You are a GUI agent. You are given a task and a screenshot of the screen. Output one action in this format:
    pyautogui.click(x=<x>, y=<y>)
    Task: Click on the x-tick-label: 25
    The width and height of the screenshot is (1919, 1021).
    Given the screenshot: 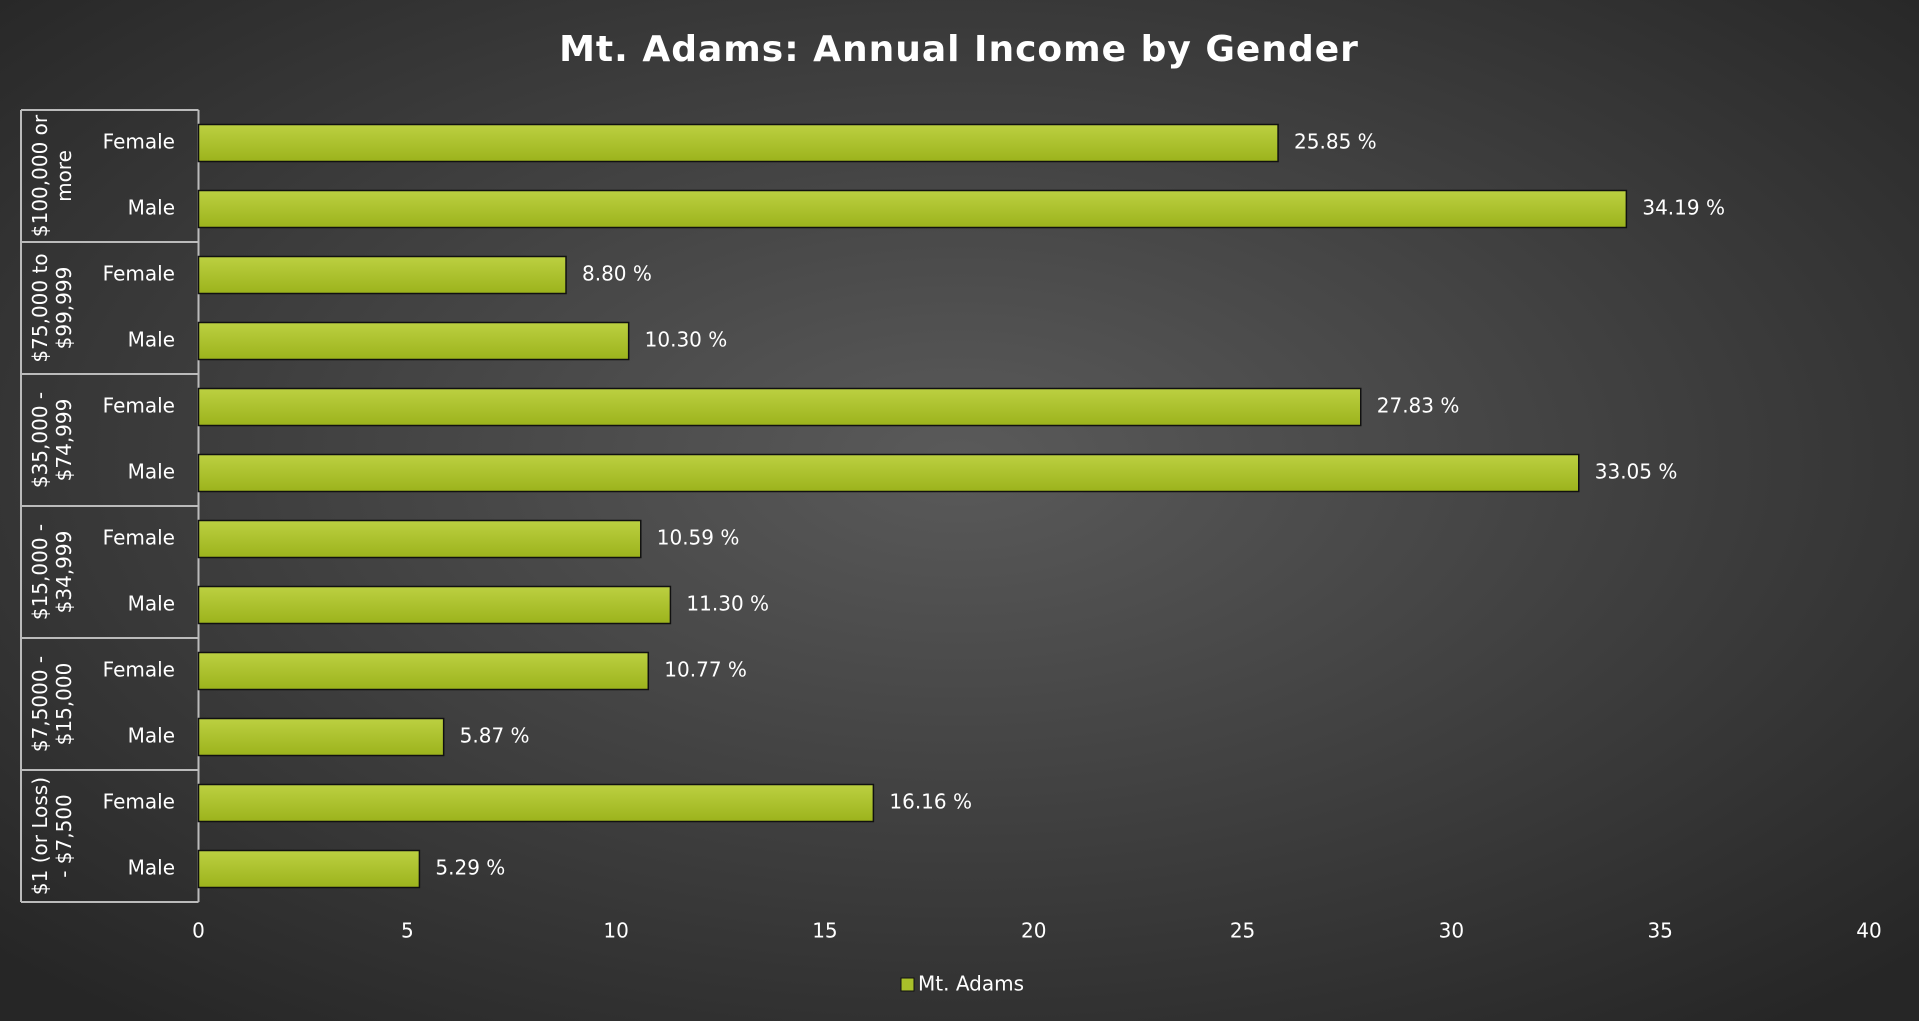 What is the action you would take?
    pyautogui.click(x=1242, y=931)
    